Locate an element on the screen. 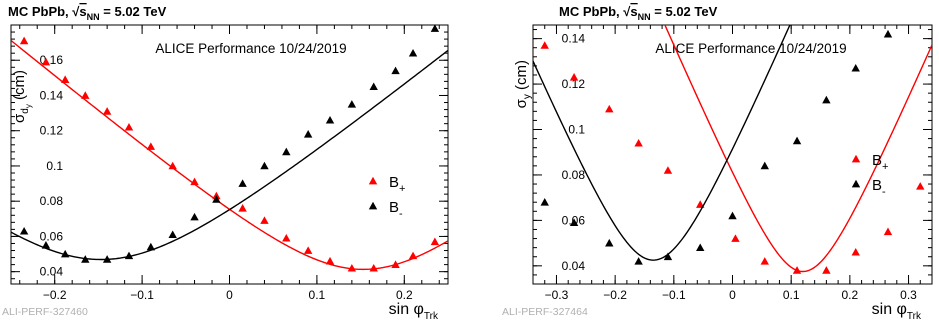 This screenshot has height=330, width=939. y-label-subsub: y is located at coordinates (28, 106).